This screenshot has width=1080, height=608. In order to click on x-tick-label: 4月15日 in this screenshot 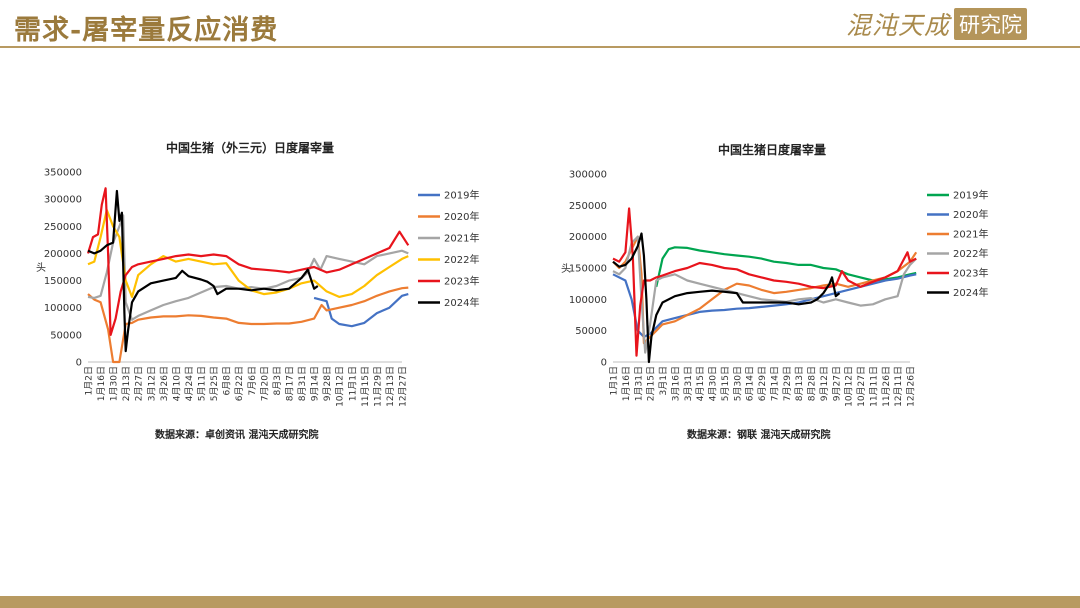, I will do `click(700, 383)`.